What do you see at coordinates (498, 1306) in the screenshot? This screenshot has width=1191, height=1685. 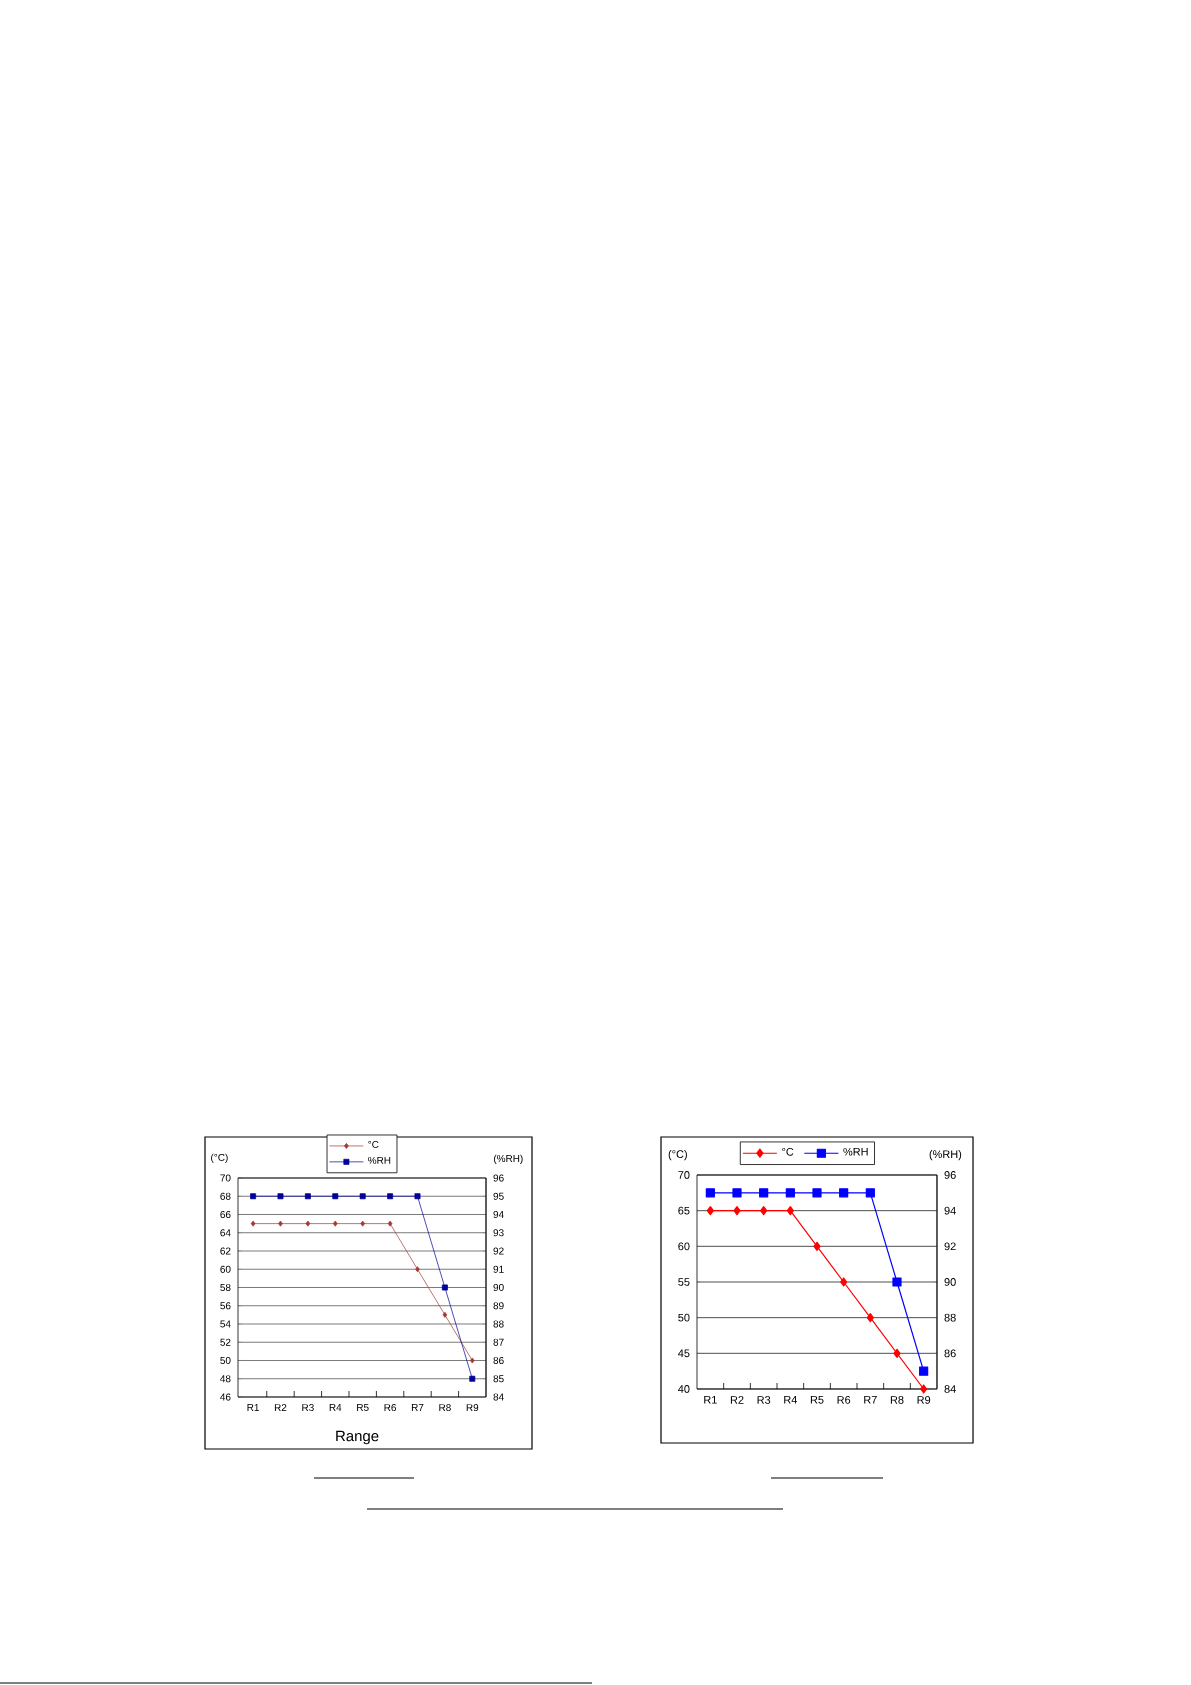 I see `y2-tick-label: 89` at bounding box center [498, 1306].